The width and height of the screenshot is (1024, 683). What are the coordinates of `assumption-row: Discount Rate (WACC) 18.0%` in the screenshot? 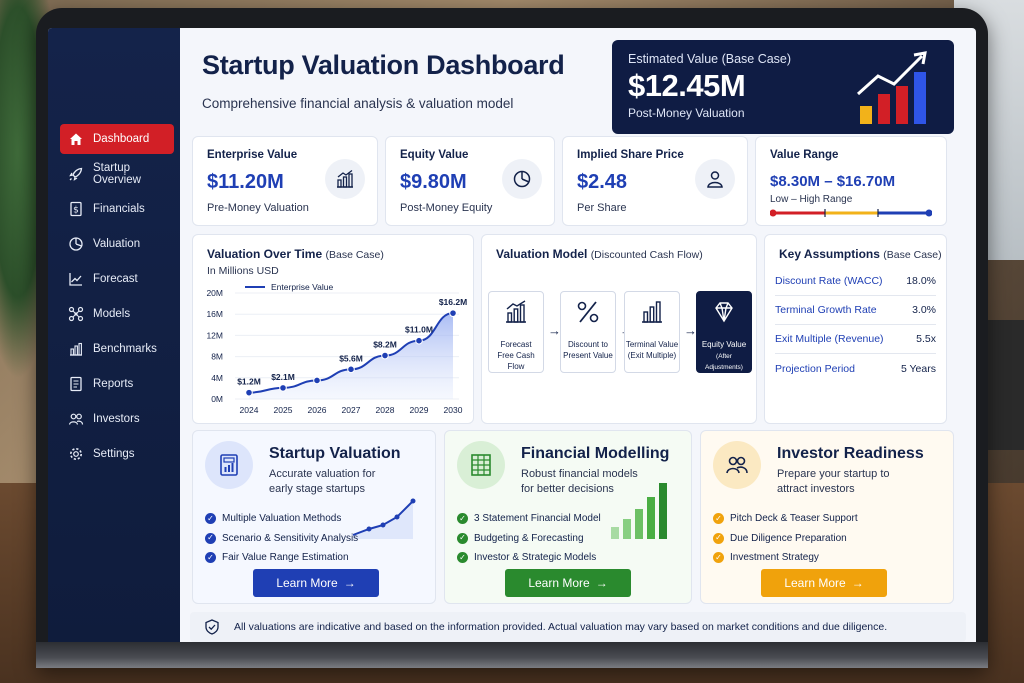 It's located at (855, 281).